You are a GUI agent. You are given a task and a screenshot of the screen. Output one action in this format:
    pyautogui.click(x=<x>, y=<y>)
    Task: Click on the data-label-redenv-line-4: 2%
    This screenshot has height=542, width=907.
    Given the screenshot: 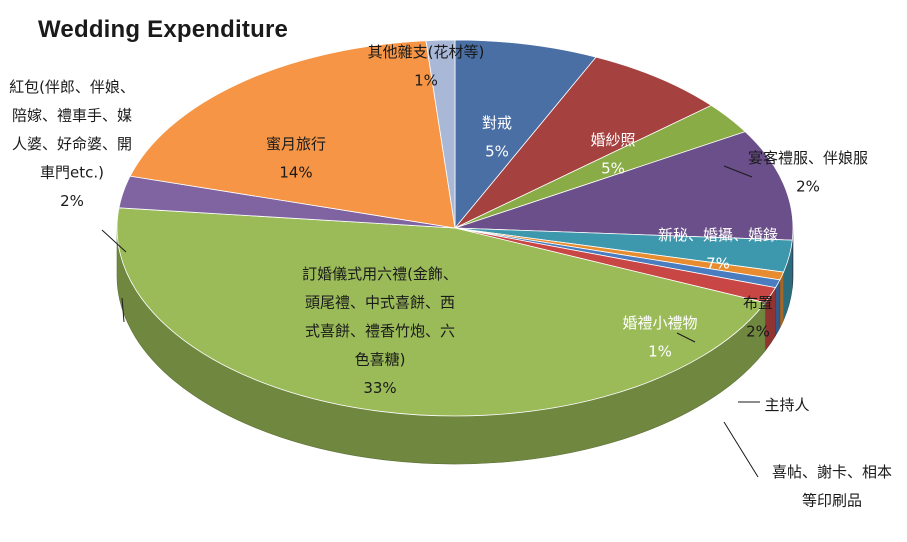 What is the action you would take?
    pyautogui.click(x=72, y=201)
    